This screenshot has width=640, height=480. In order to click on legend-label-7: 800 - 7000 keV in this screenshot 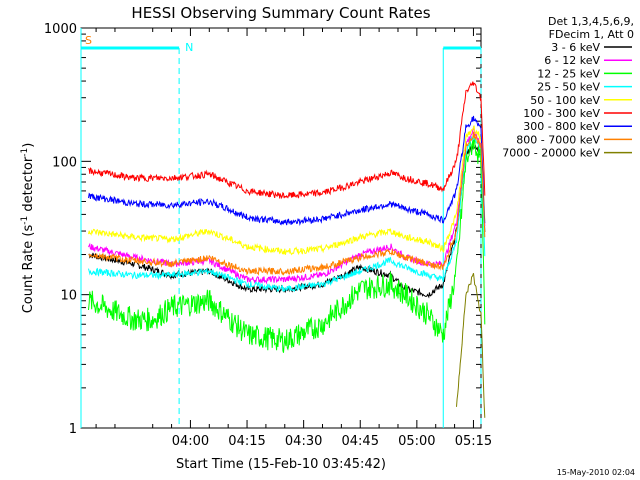, I will do `click(558, 139)`.